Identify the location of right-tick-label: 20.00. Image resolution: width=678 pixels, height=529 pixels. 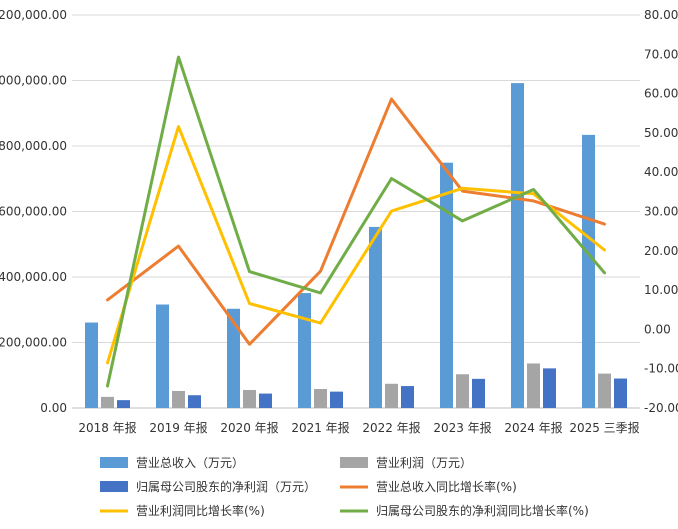
(661, 251).